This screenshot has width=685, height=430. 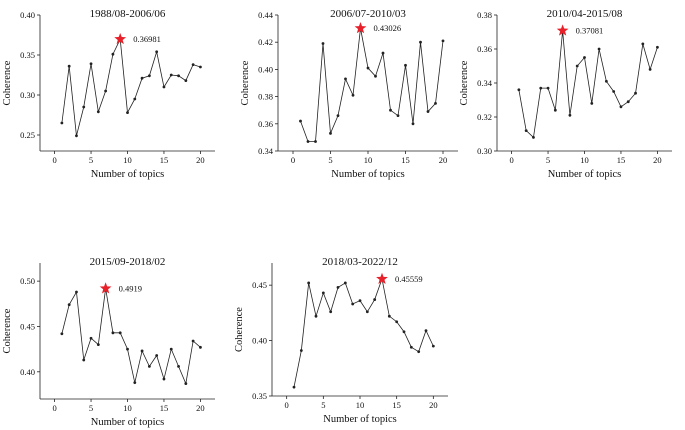 What do you see at coordinates (409, 279) in the screenshot?
I see `max-value-annotation: 0.45559` at bounding box center [409, 279].